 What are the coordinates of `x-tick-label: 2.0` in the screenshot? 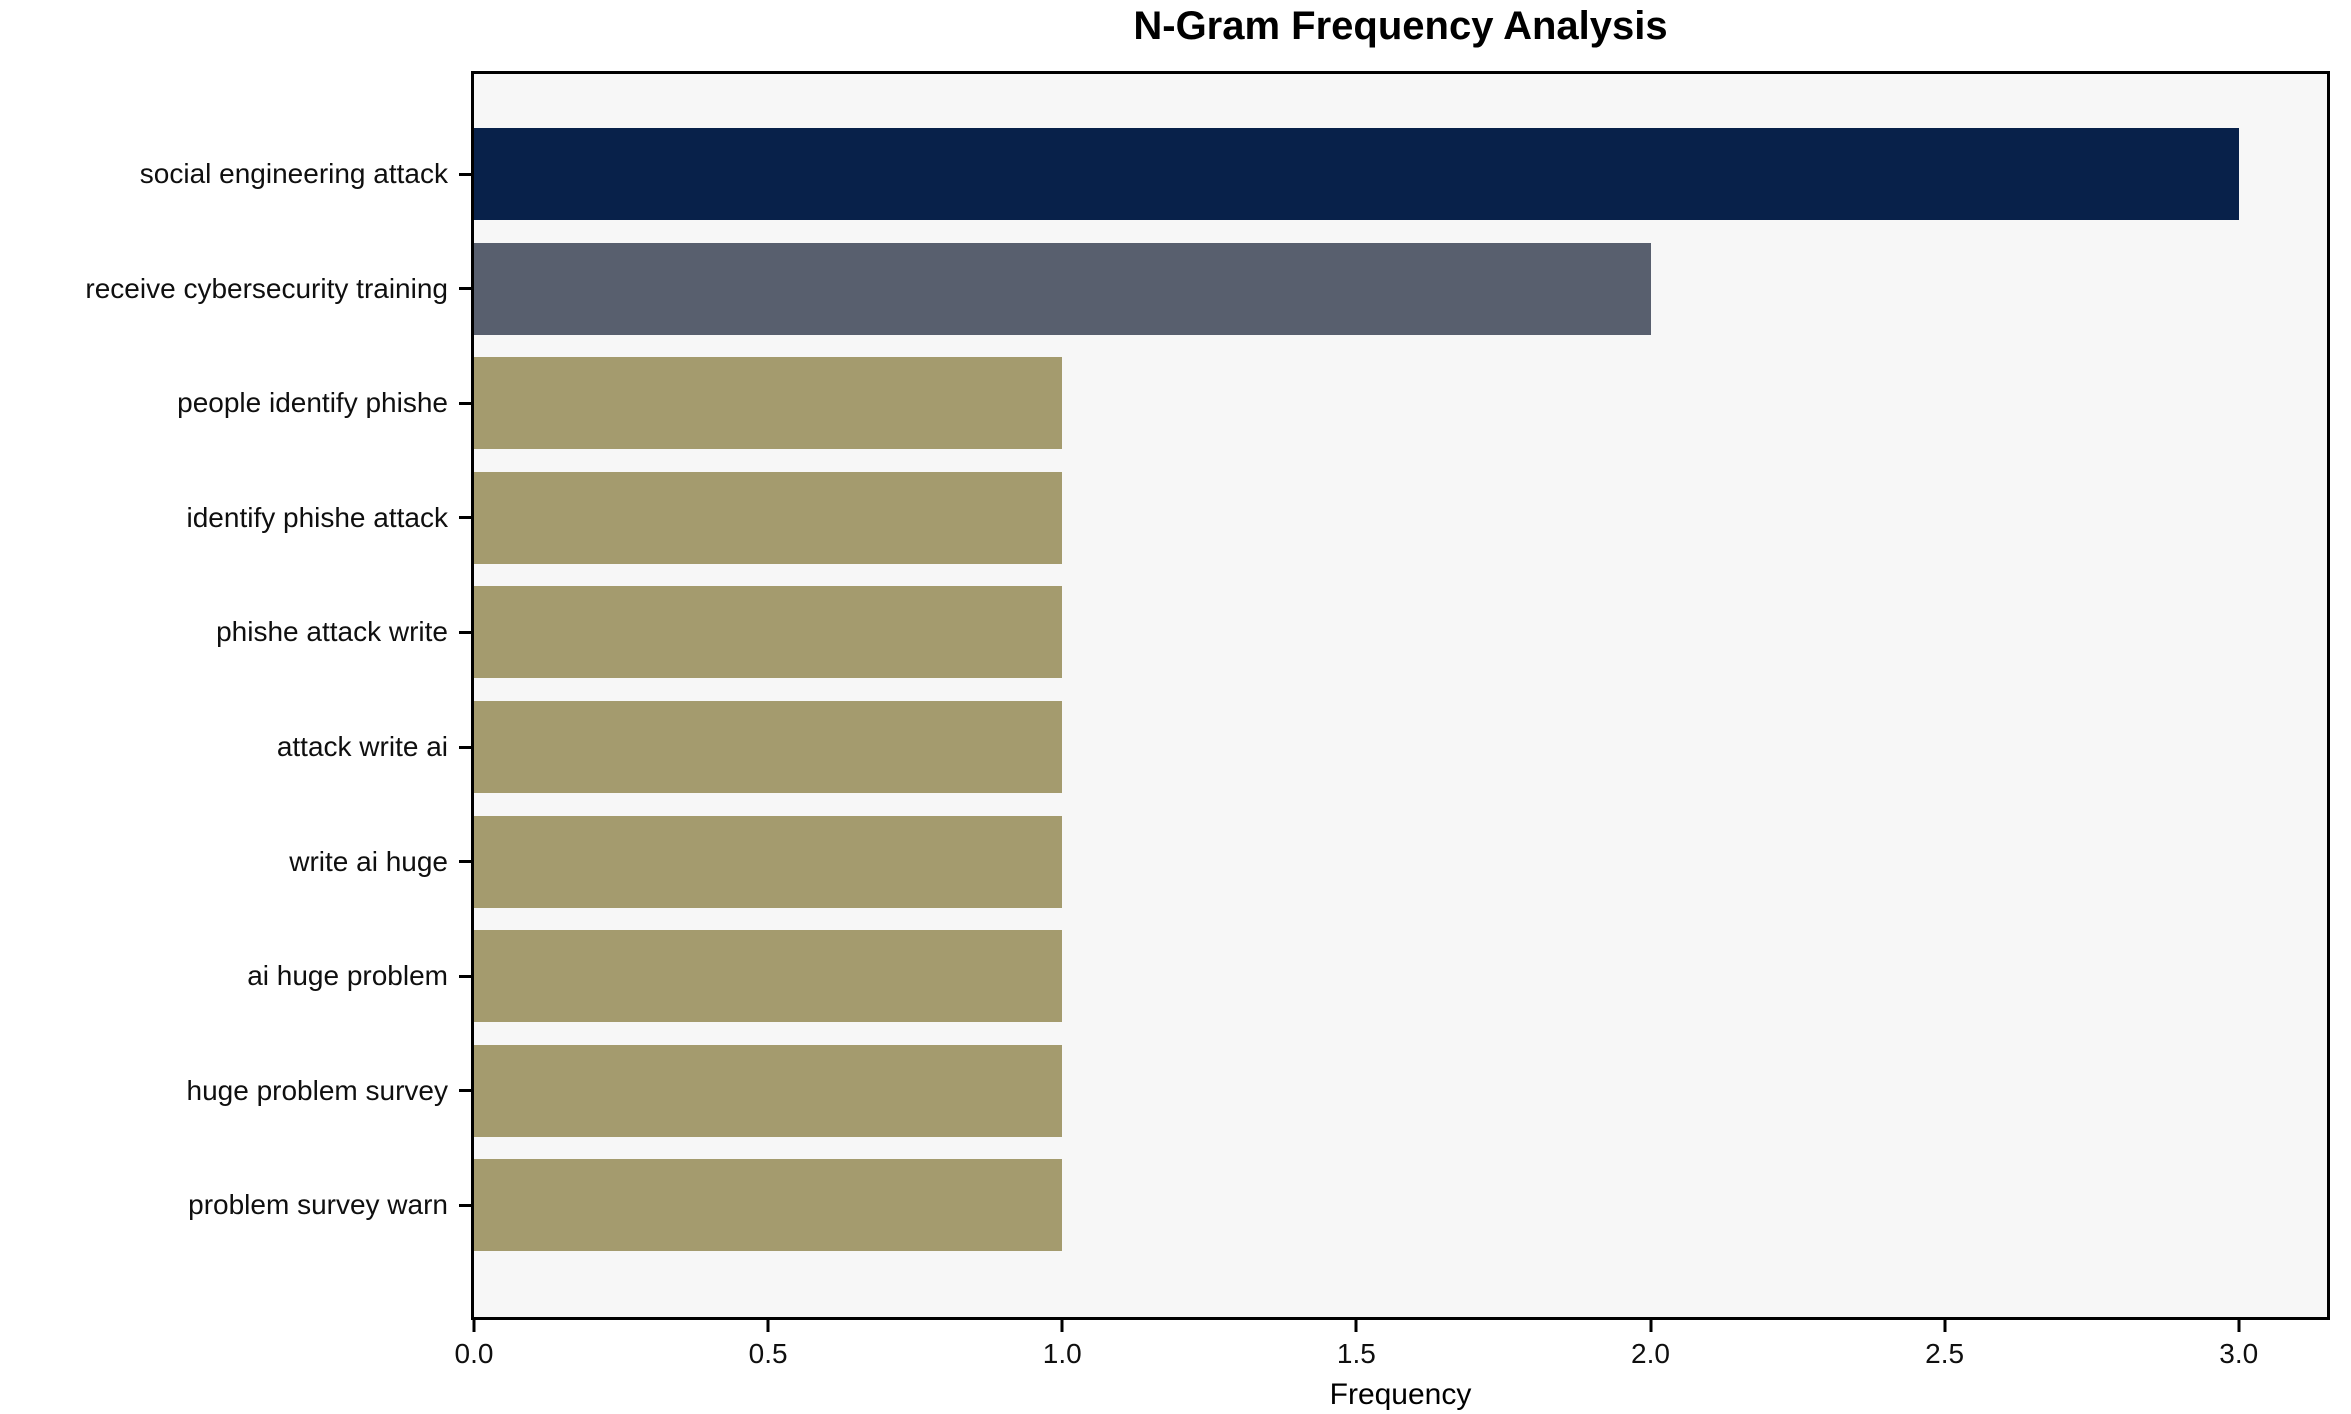 It's located at (1650, 1353).